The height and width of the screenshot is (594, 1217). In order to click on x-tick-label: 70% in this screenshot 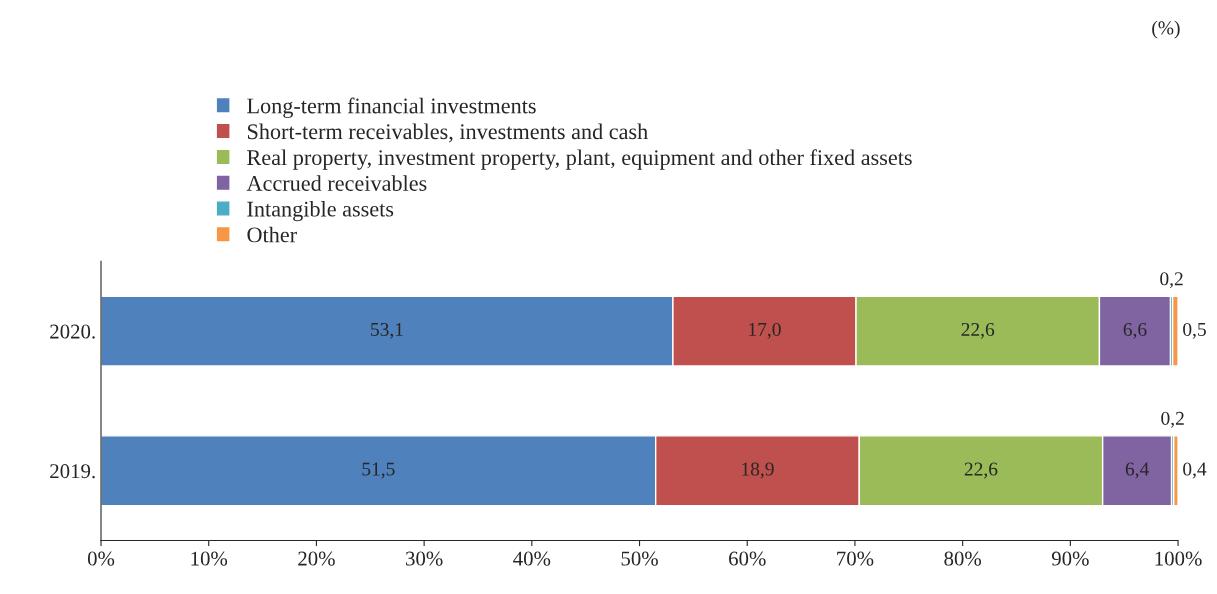, I will do `click(855, 558)`.